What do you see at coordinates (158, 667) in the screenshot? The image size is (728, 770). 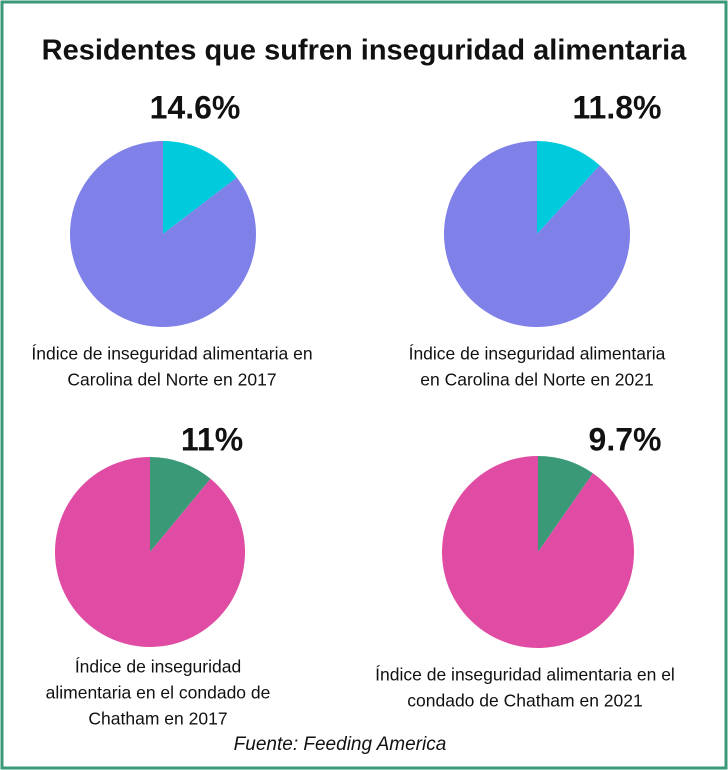 I see `pie-caption: Índice de inseguridad` at bounding box center [158, 667].